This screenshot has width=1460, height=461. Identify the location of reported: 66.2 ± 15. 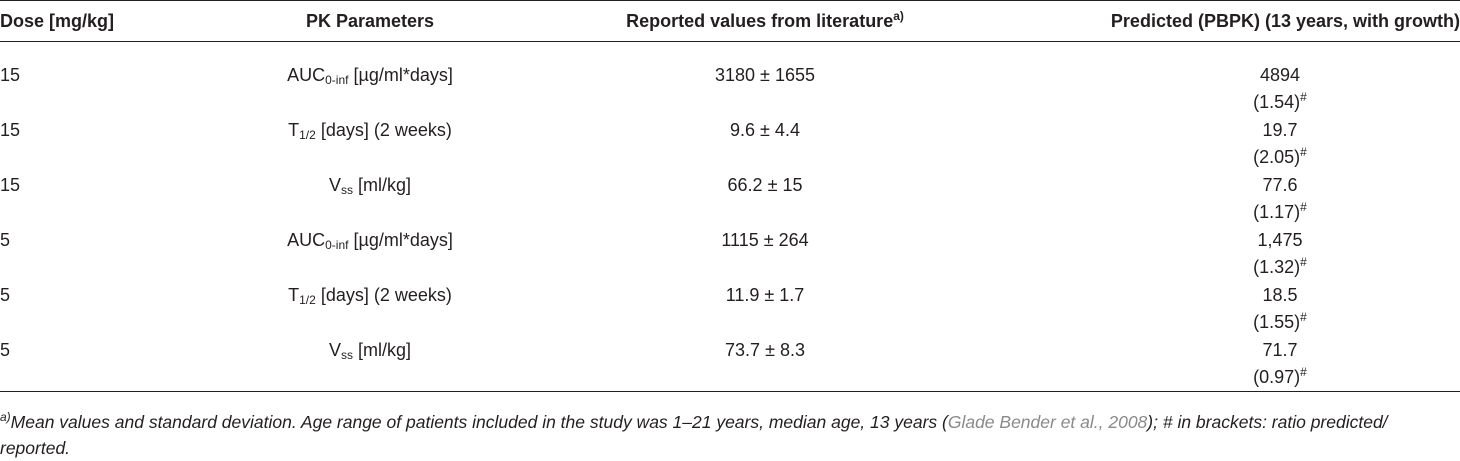
(765, 185).